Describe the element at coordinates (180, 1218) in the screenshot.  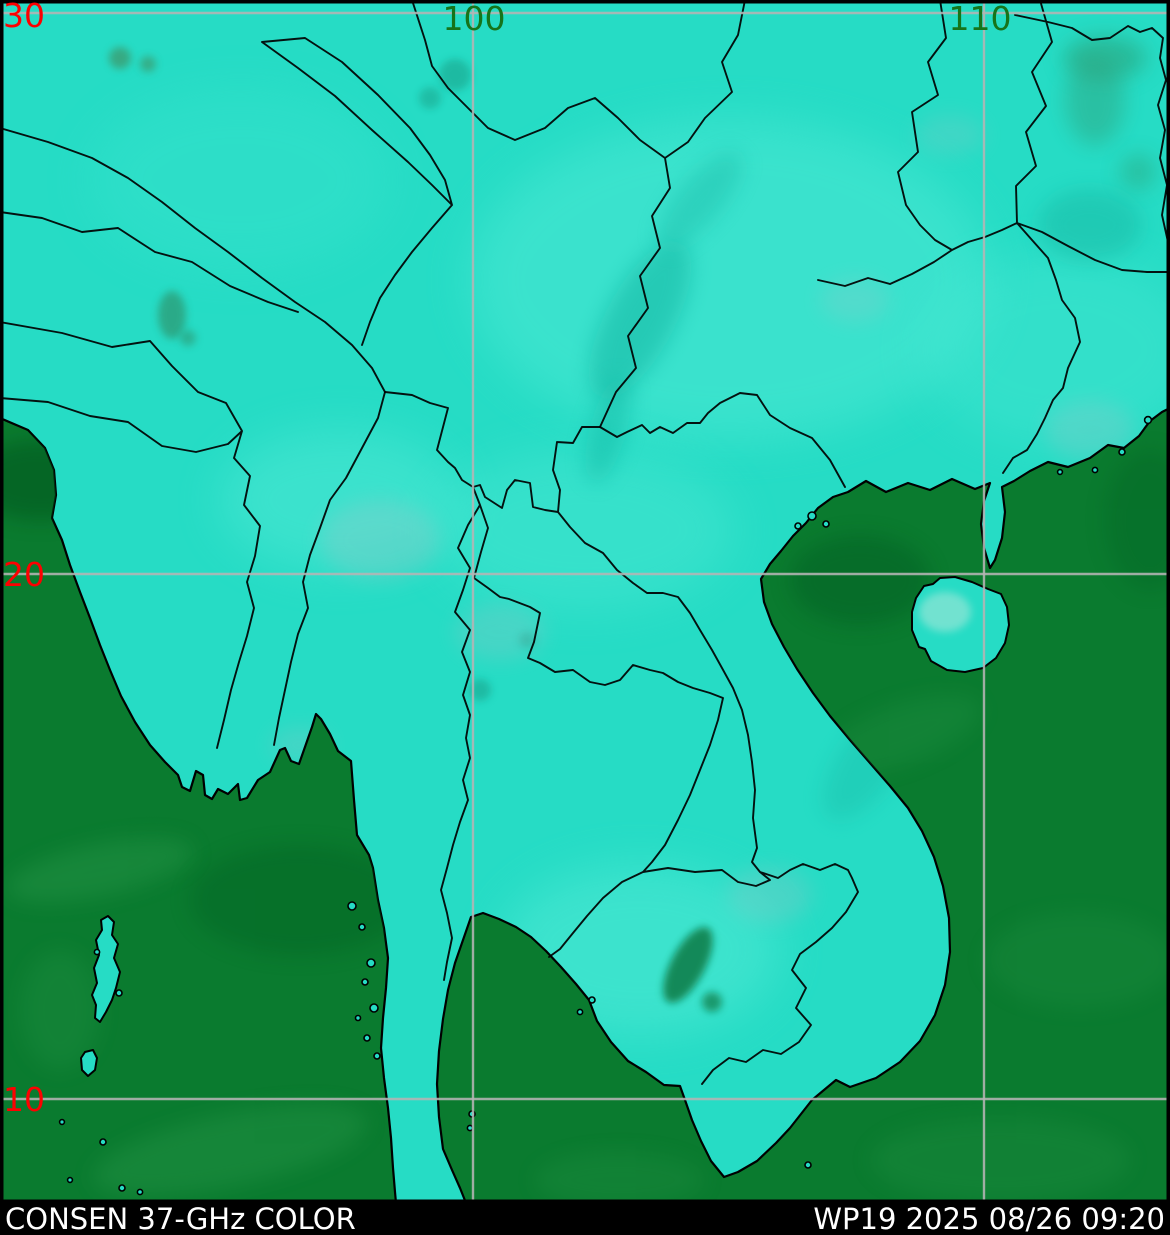
I see `product-name-label: CONSEN 37-GHz COLOR` at that location.